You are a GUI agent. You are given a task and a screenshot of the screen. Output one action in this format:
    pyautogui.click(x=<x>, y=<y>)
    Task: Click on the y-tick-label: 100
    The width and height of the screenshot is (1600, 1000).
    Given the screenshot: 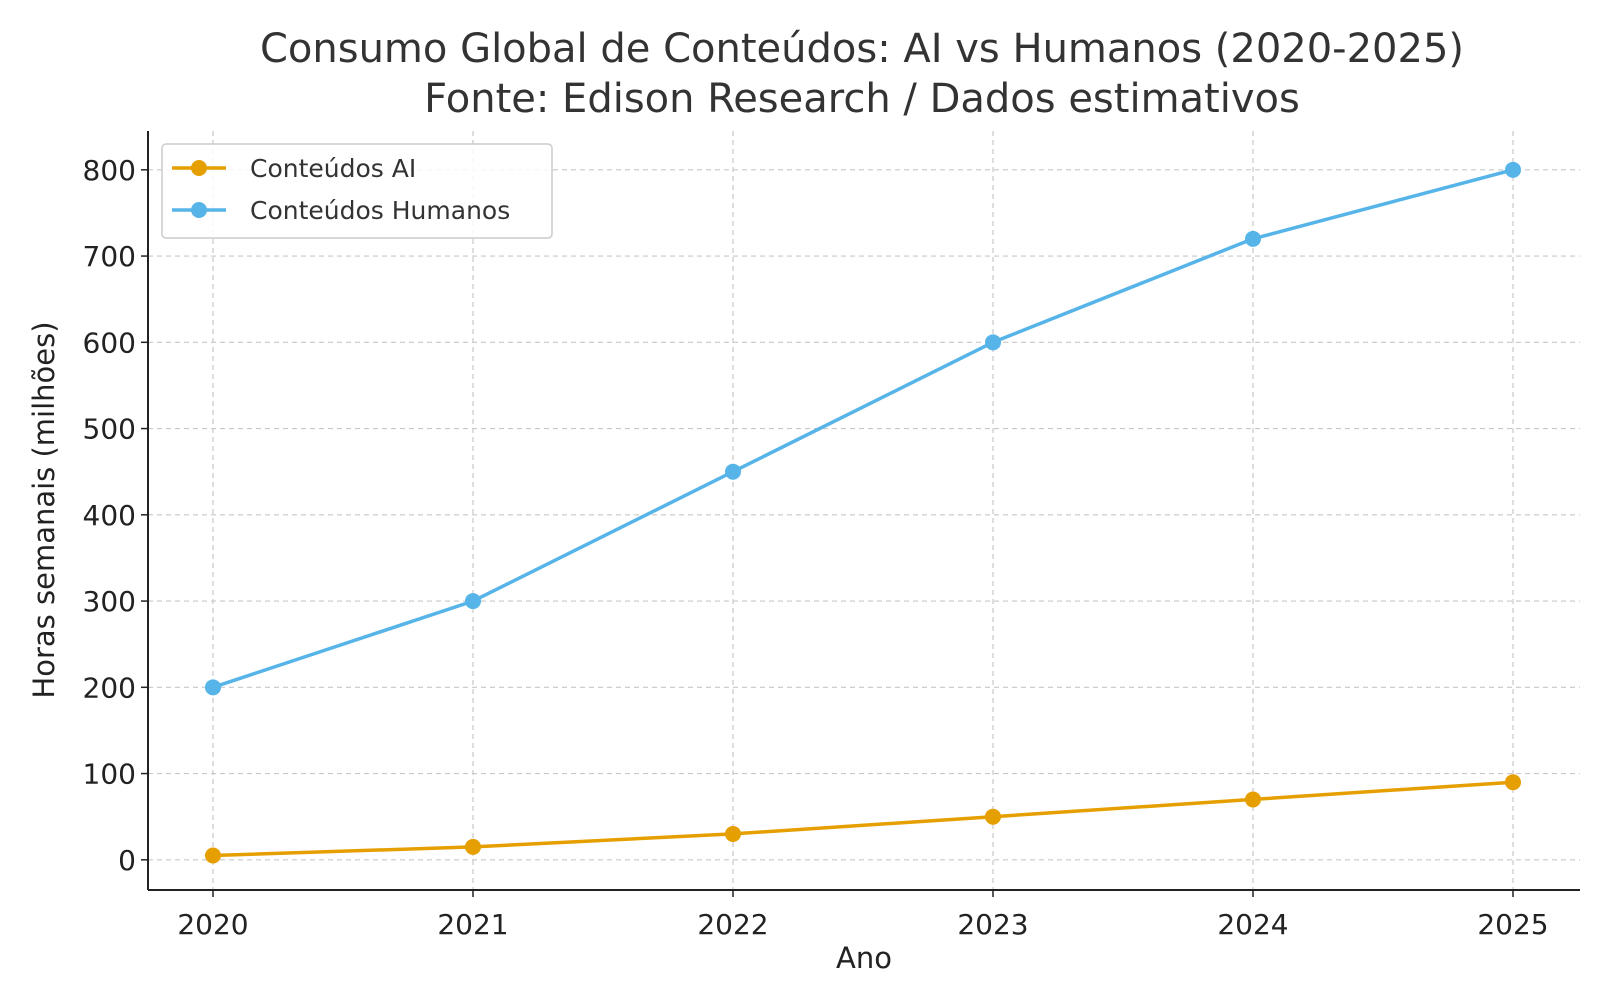 What is the action you would take?
    pyautogui.click(x=109, y=774)
    